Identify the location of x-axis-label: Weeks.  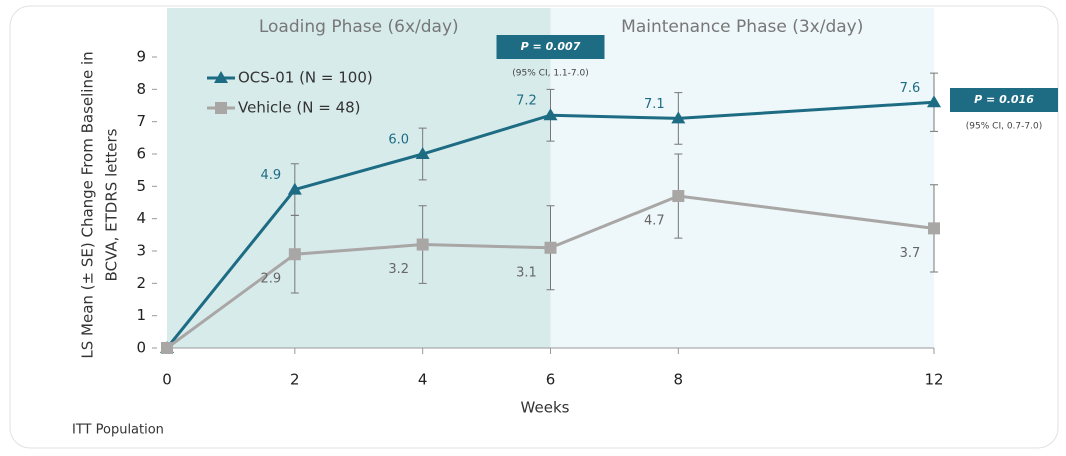
(545, 408).